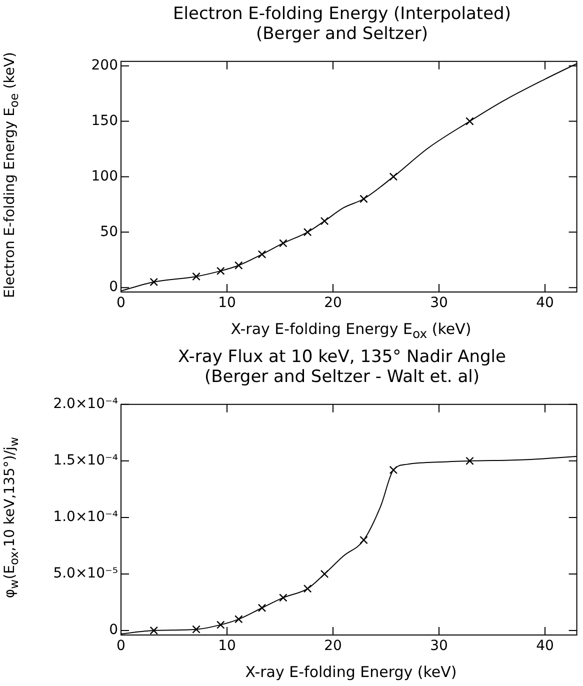 The height and width of the screenshot is (686, 583). Describe the element at coordinates (342, 34) in the screenshot. I see `chart-subtitle: (Berger and Seltzer)` at that location.